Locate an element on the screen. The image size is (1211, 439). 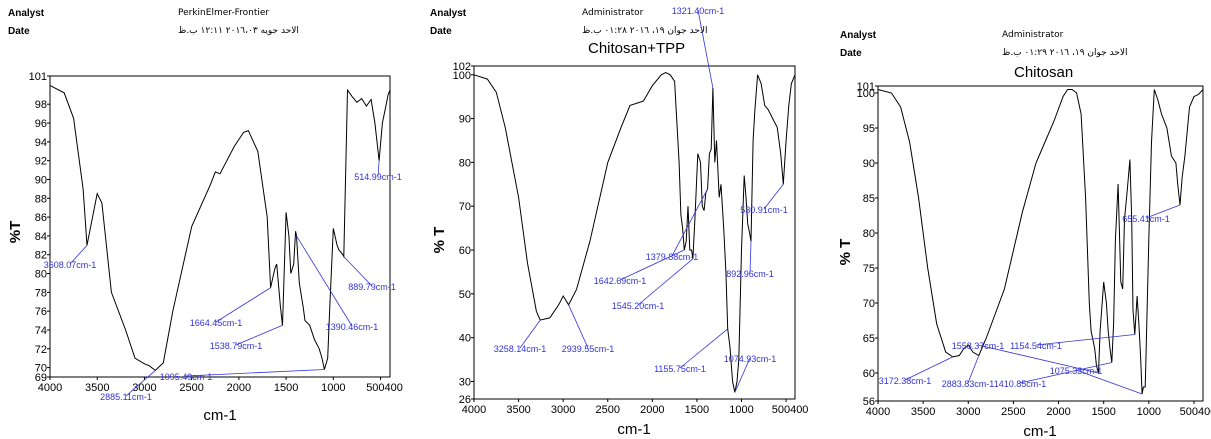
y-tick-label: 96 is located at coordinates (41, 124).